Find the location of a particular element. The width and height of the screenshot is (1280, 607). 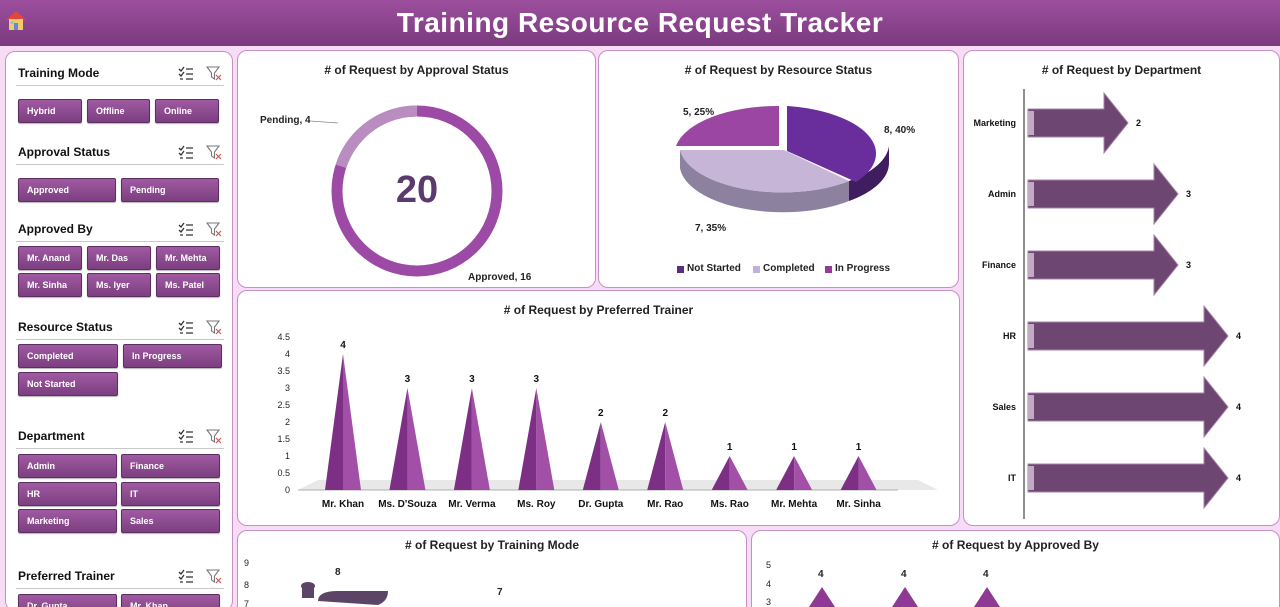

slicer-item-mr-das: Mr. Das is located at coordinates (119, 258).